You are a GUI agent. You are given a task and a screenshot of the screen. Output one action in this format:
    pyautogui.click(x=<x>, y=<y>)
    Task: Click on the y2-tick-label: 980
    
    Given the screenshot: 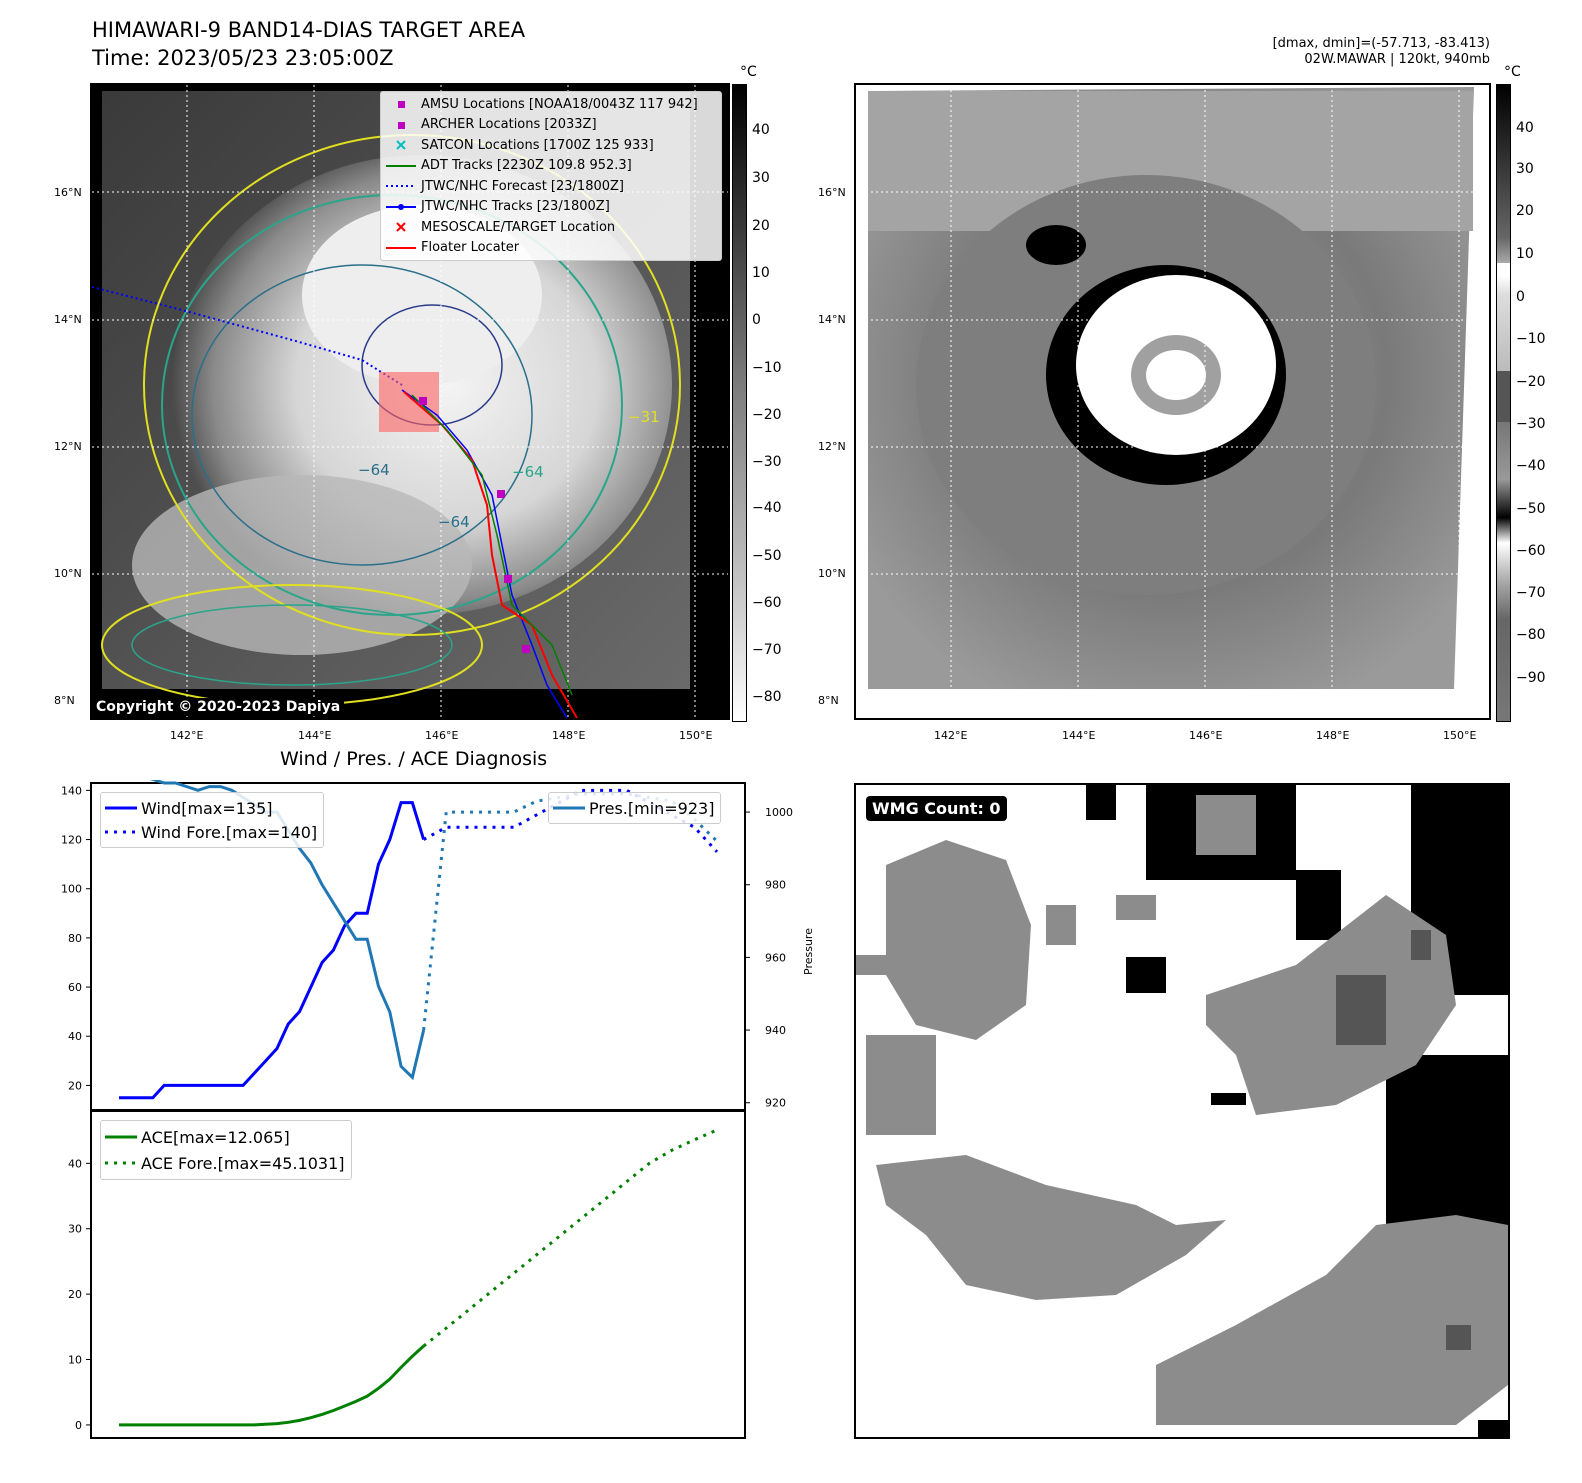 What is the action you would take?
    pyautogui.click(x=775, y=885)
    